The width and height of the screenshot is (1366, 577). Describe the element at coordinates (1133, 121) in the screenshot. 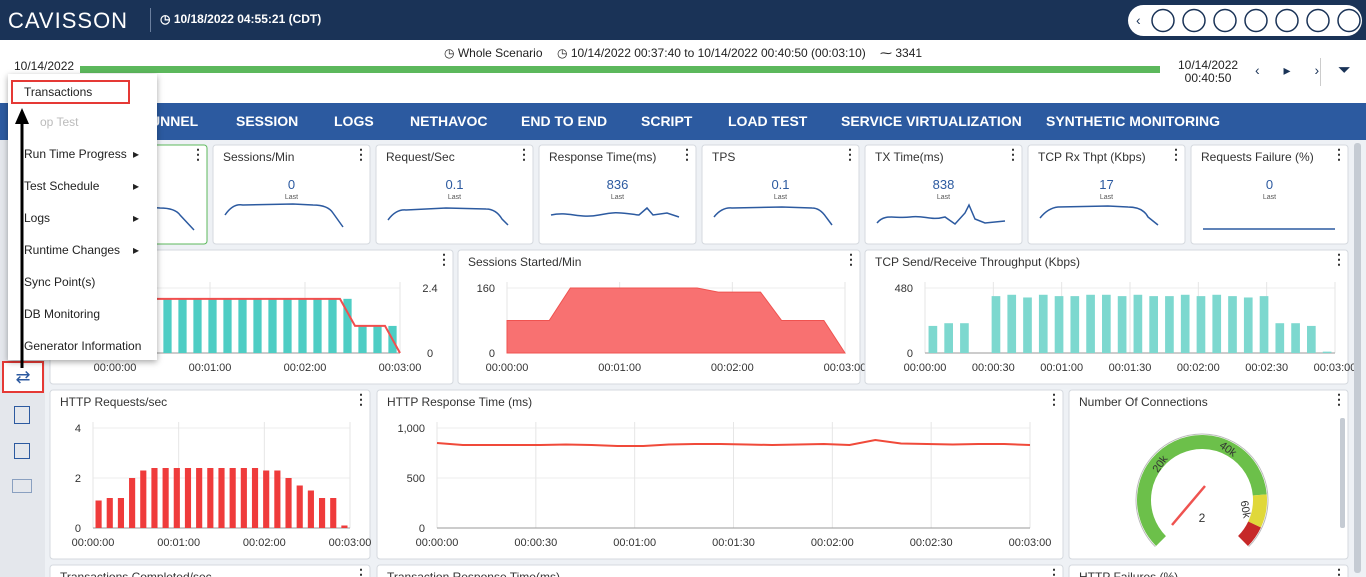

I see `nav-item: SYNTHETIC MONITORING` at that location.